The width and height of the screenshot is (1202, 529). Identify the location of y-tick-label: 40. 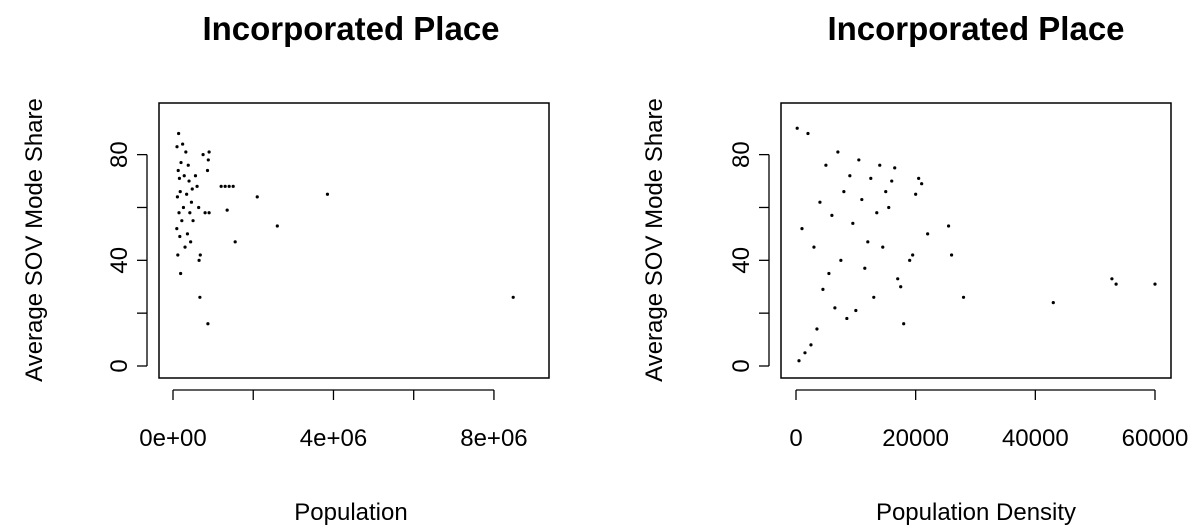
(741, 260).